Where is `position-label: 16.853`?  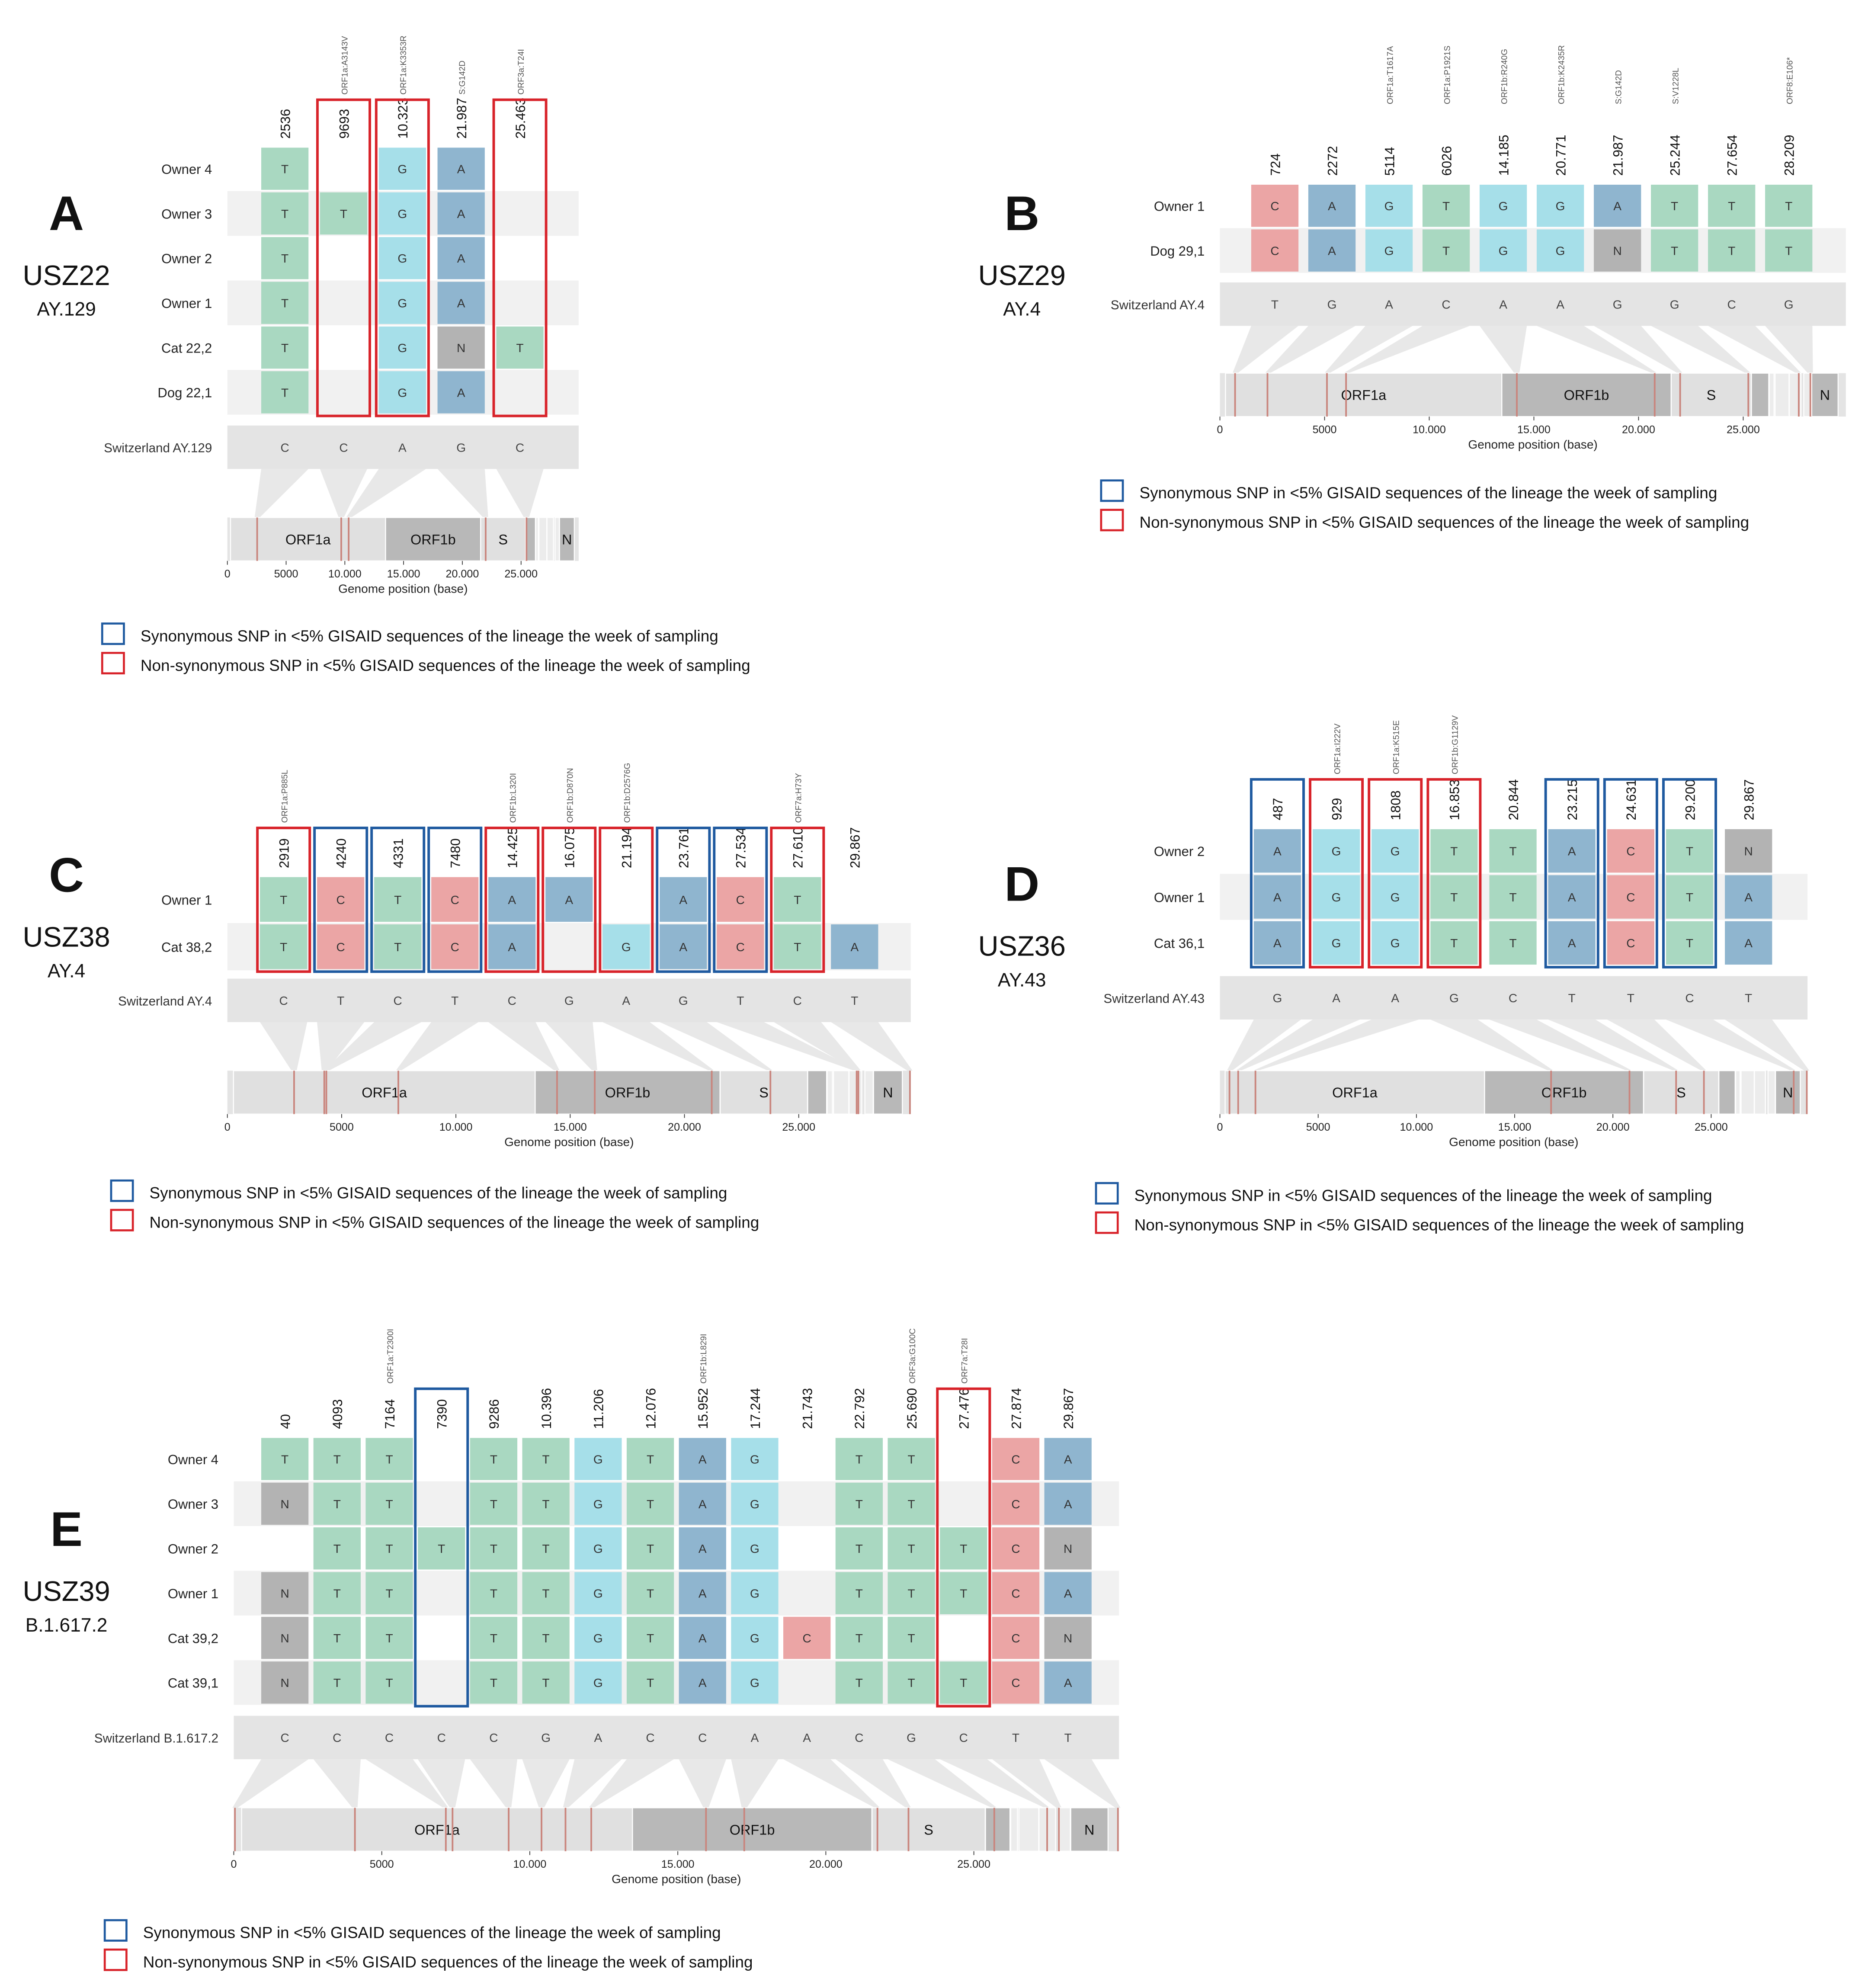 position-label: 16.853 is located at coordinates (1454, 800).